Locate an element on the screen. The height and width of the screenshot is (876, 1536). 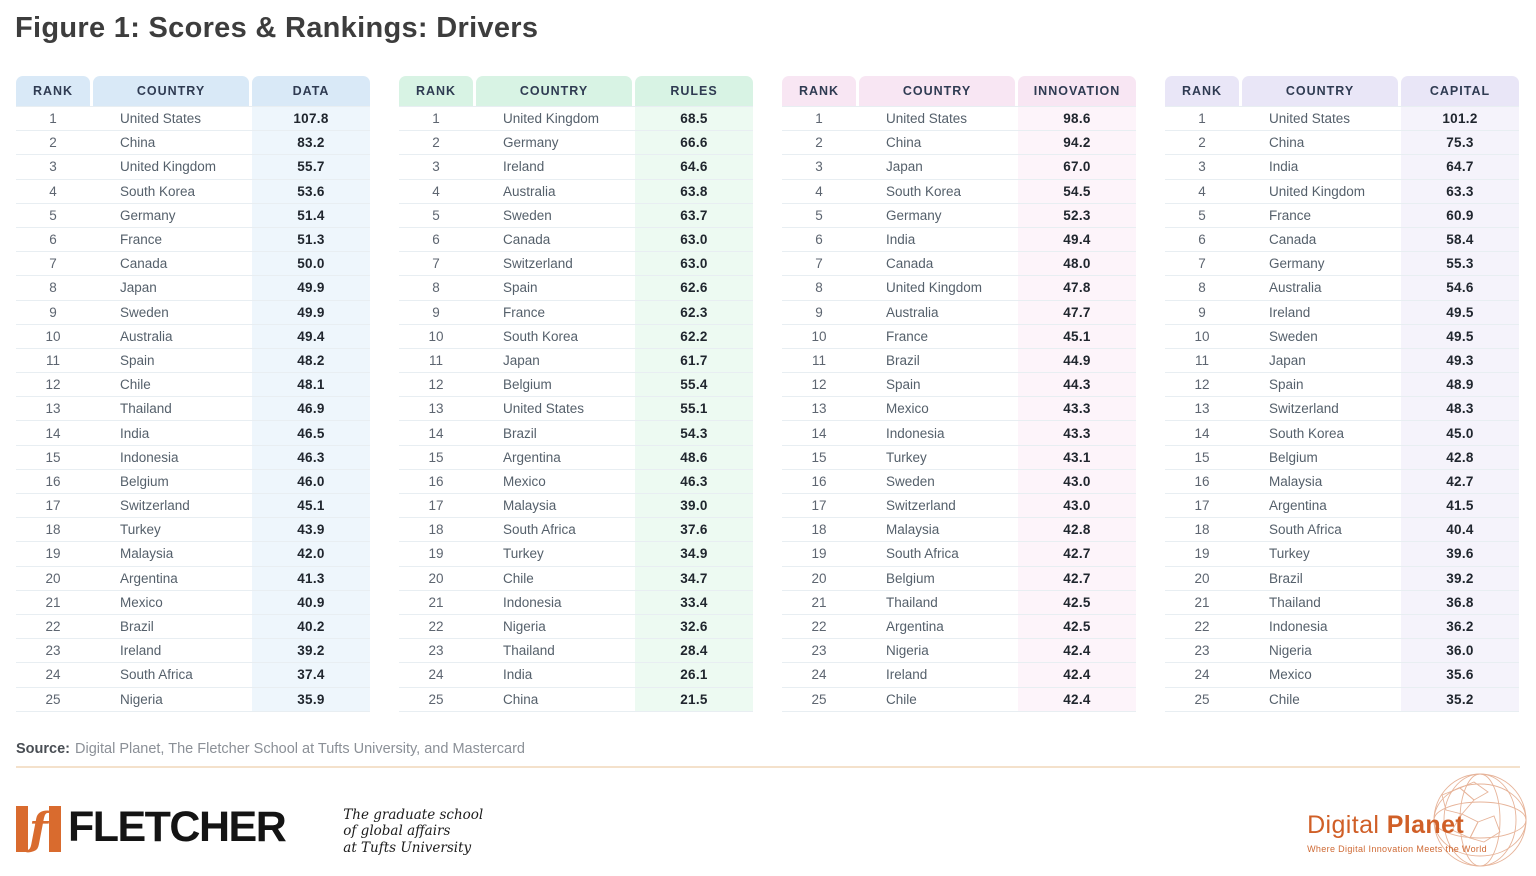
table-row: 12 Spain 48.9 is located at coordinates (1342, 384).